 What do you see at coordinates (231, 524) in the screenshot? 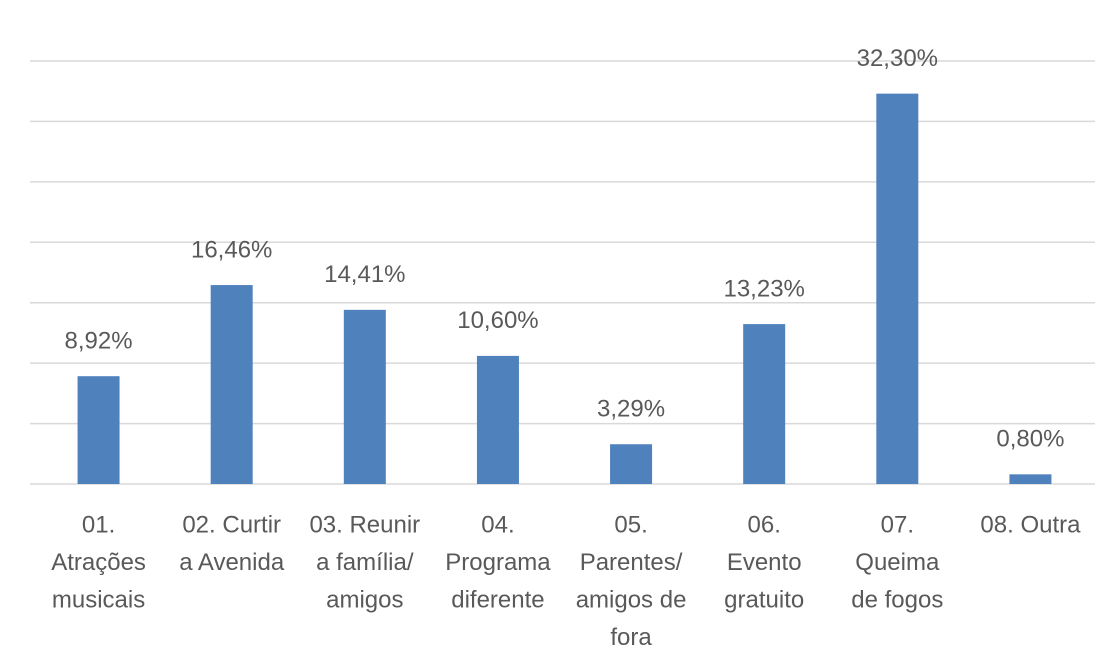
I see `x-tick-label: 02. Curtir` at bounding box center [231, 524].